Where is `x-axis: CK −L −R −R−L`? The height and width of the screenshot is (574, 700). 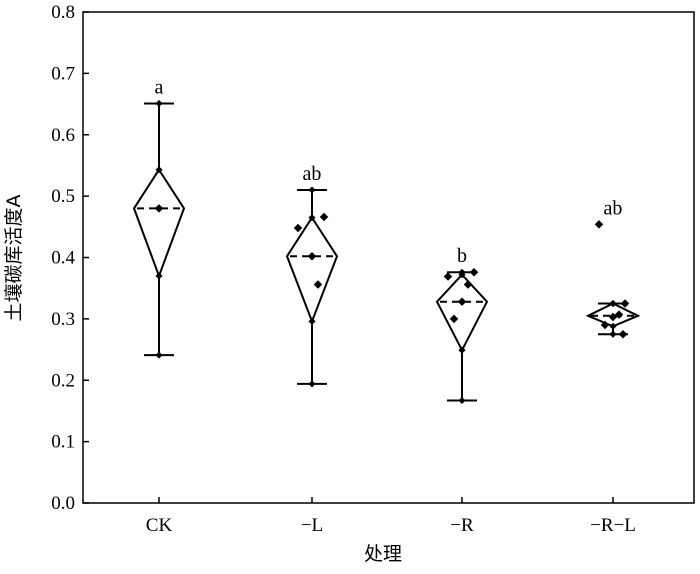
x-axis: CK −L −R −R−L is located at coordinates (391, 516).